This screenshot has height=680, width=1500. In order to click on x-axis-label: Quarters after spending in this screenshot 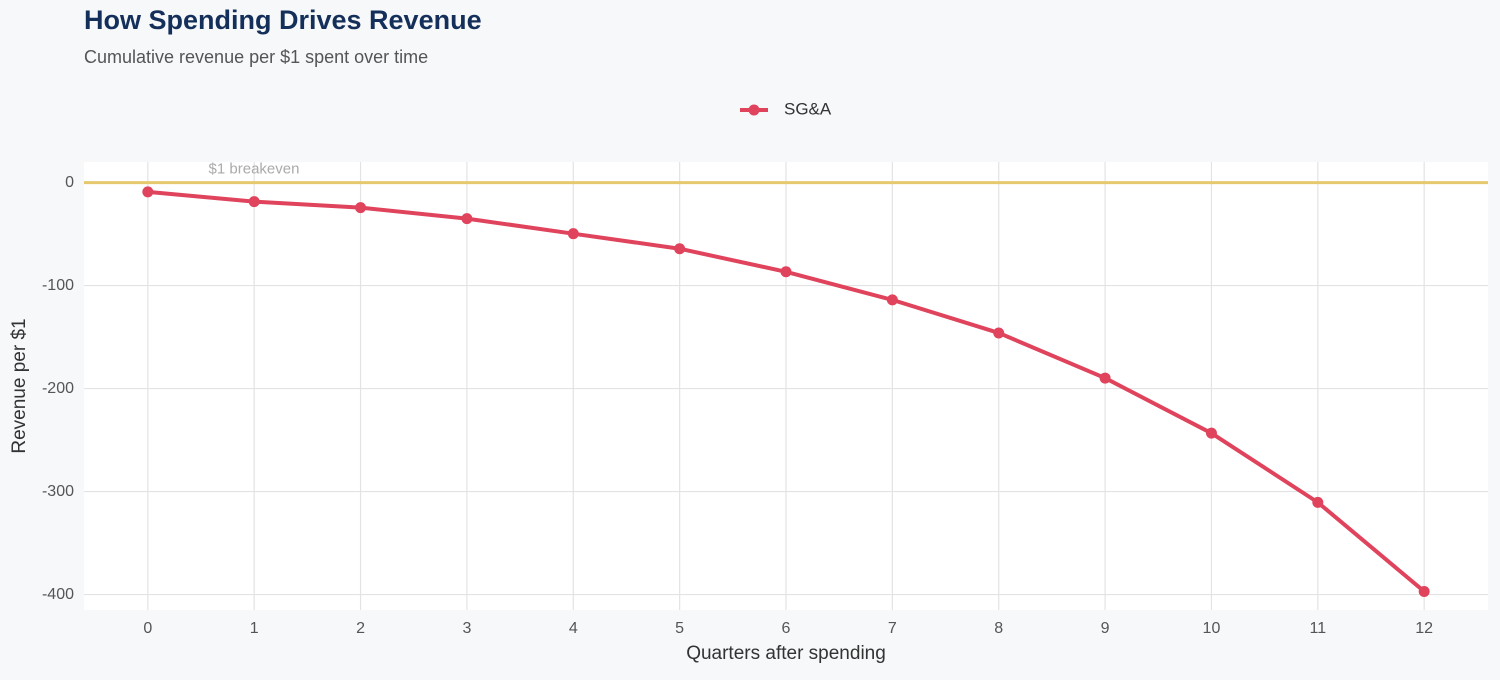, I will do `click(786, 653)`.